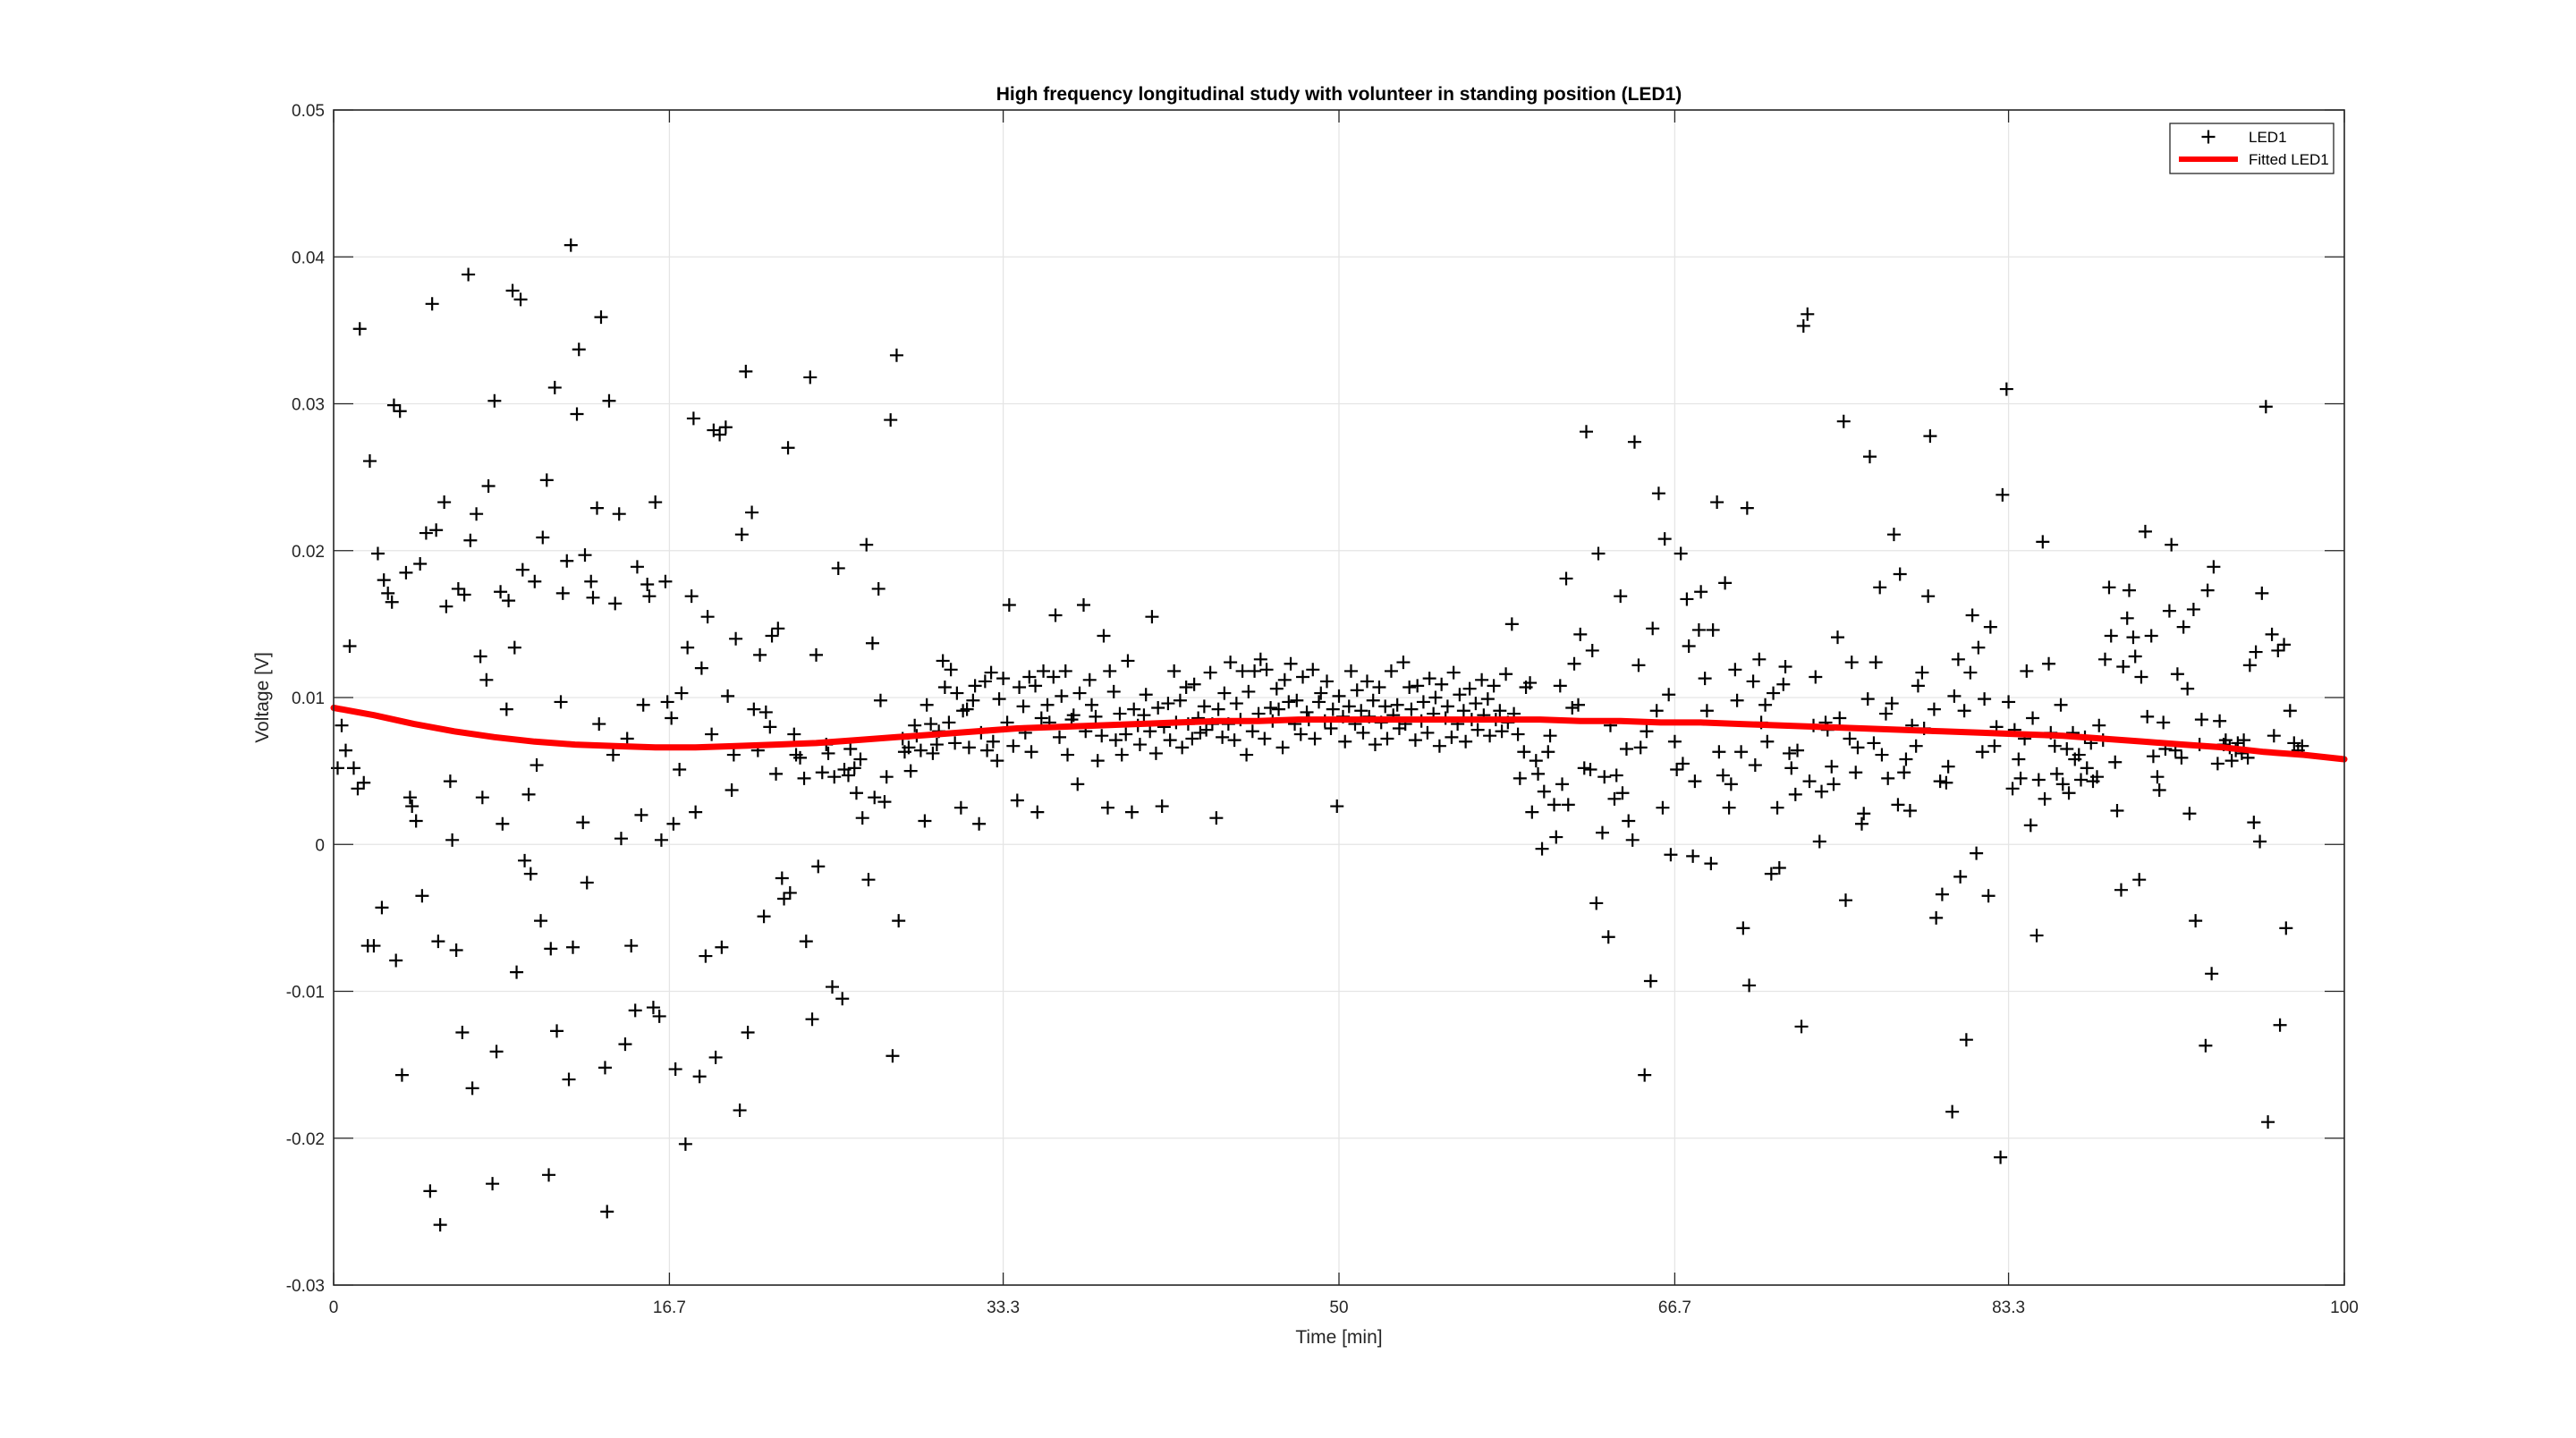  What do you see at coordinates (2268, 137) in the screenshot?
I see `legend-label-led1: LED1` at bounding box center [2268, 137].